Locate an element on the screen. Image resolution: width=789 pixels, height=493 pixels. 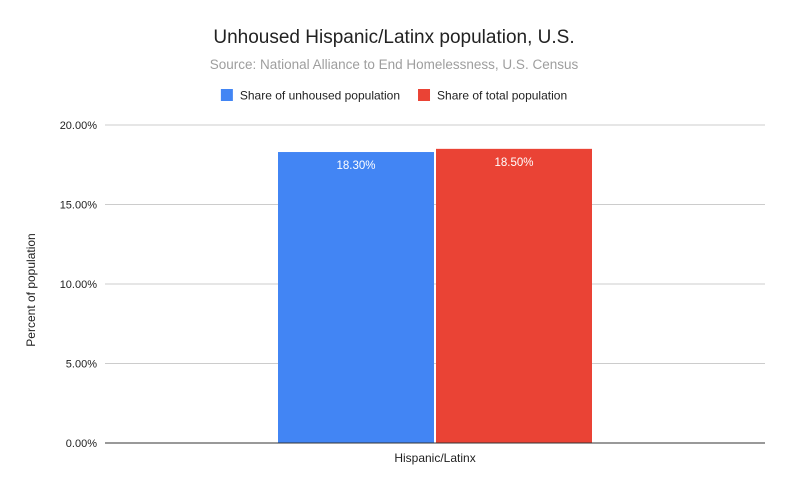
y-tick-label: 0.00% is located at coordinates (81, 444).